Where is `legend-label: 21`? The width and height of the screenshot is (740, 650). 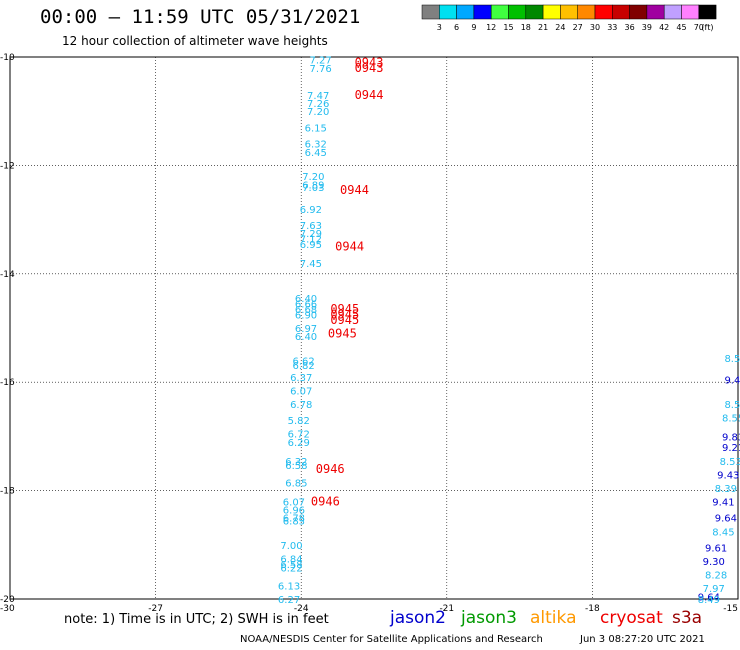 legend-label: 21 is located at coordinates (543, 27).